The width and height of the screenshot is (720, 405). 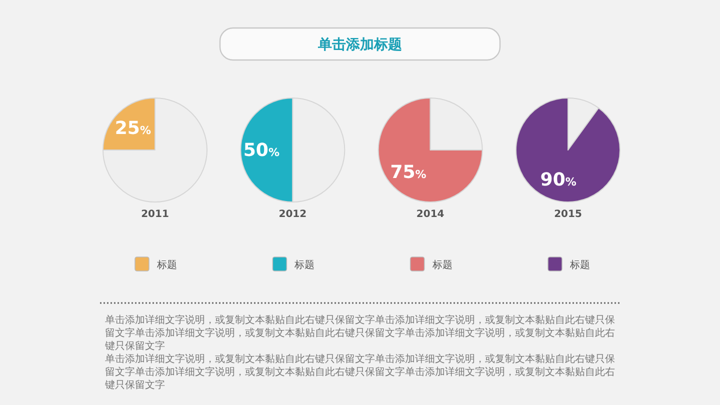 What do you see at coordinates (292, 214) in the screenshot?
I see `text: 2012` at bounding box center [292, 214].